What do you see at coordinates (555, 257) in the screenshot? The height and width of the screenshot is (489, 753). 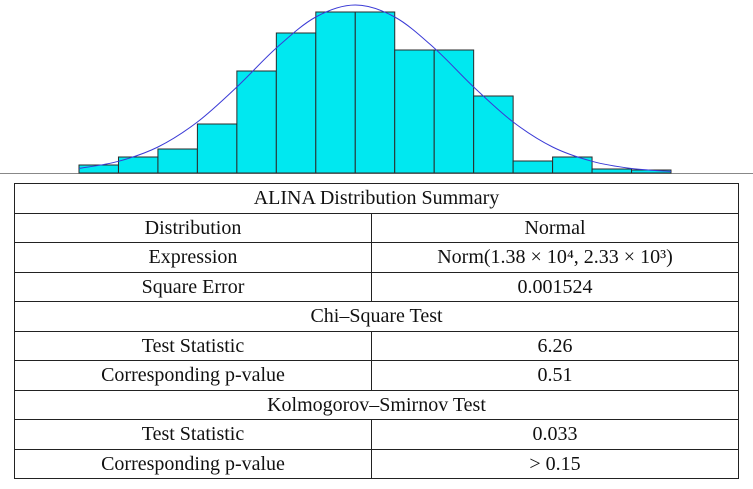 I see `row-value: Norm(1.38 × 10⁴, 2.33 × 10³)` at bounding box center [555, 257].